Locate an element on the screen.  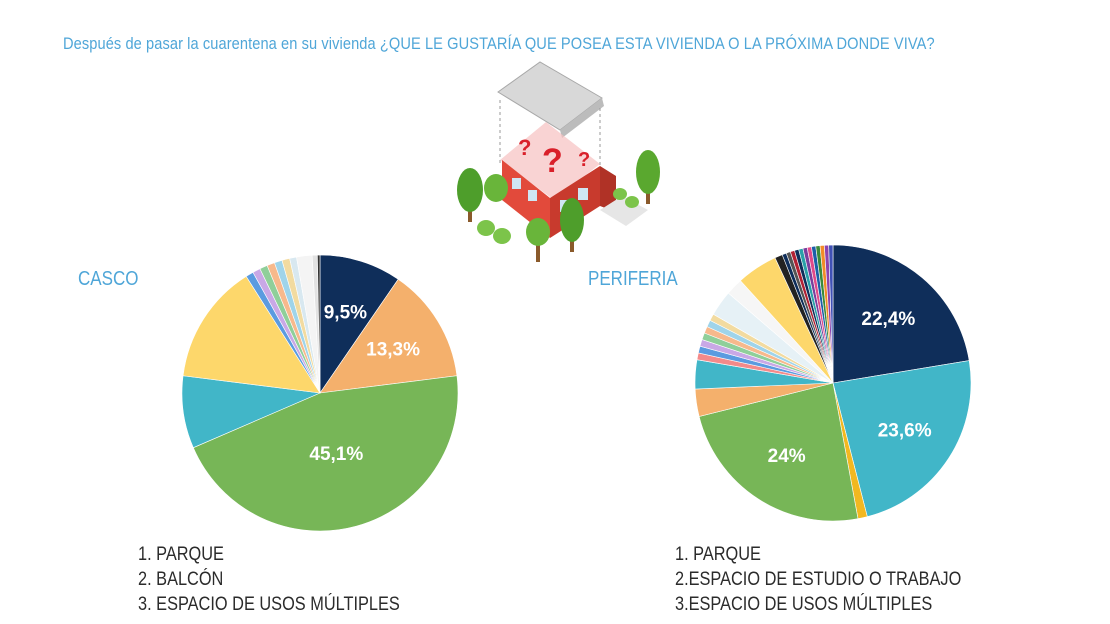
pie-data-label: 23,6% is located at coordinates (905, 431).